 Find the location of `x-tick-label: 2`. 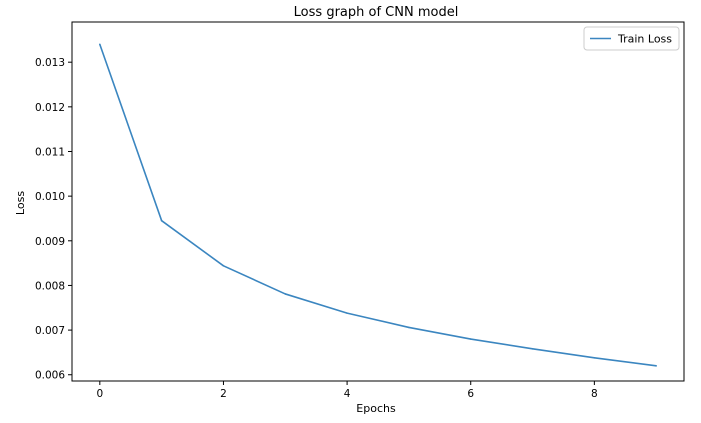

x-tick-label: 2 is located at coordinates (223, 394).